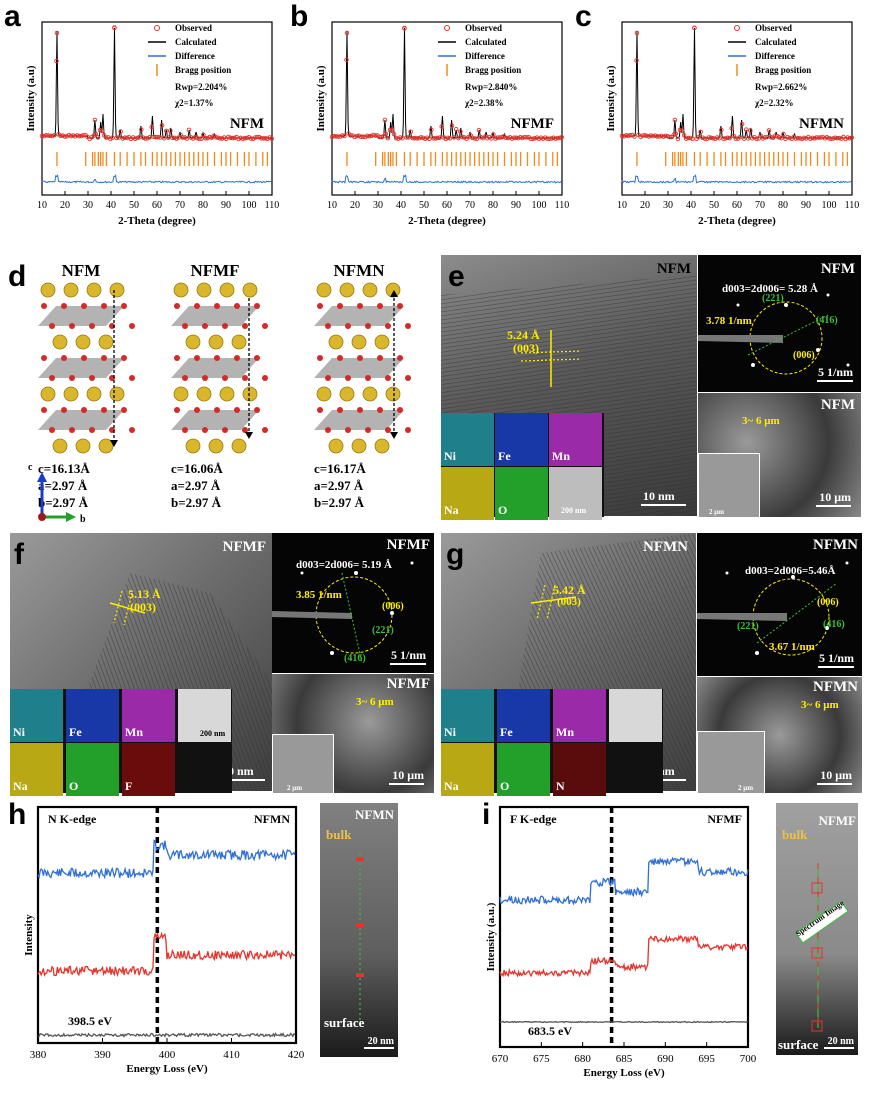 The height and width of the screenshot is (1101, 870). What do you see at coordinates (569, 590) in the screenshot?
I see `fringe-spacing: 5.42 Å` at bounding box center [569, 590].